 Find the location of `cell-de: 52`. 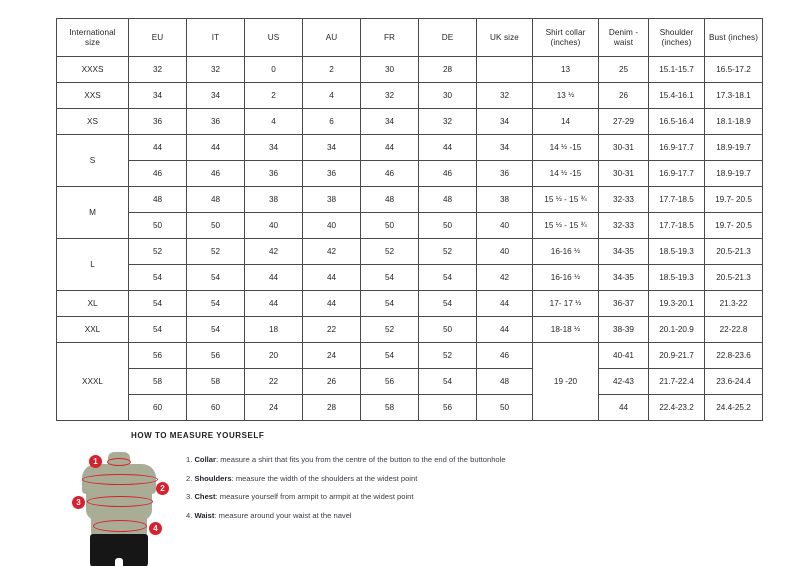

cell-de: 52 is located at coordinates (447, 355).